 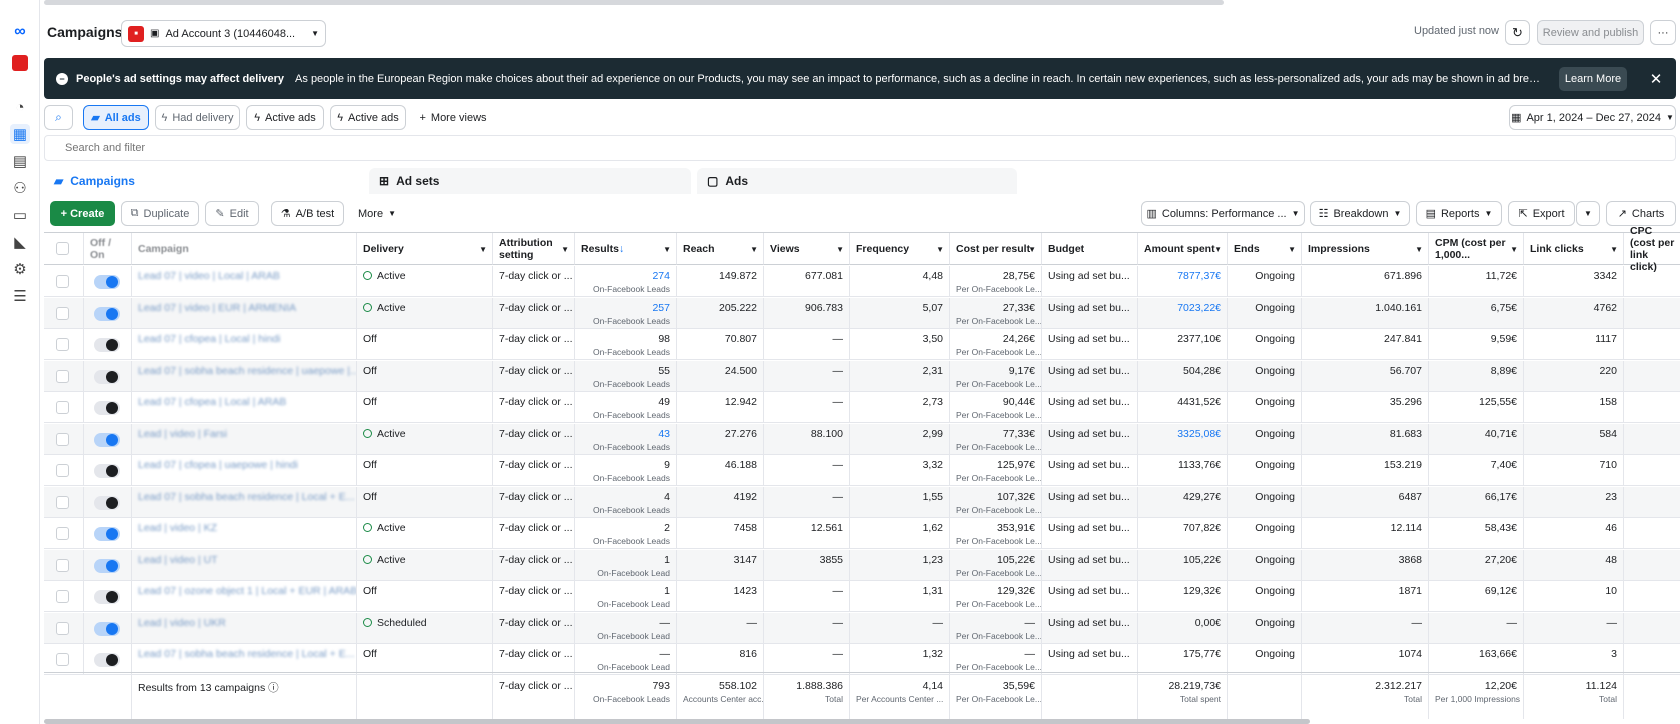 What do you see at coordinates (204, 181) in the screenshot?
I see `tab-campaigns: ▰ Campaigns` at bounding box center [204, 181].